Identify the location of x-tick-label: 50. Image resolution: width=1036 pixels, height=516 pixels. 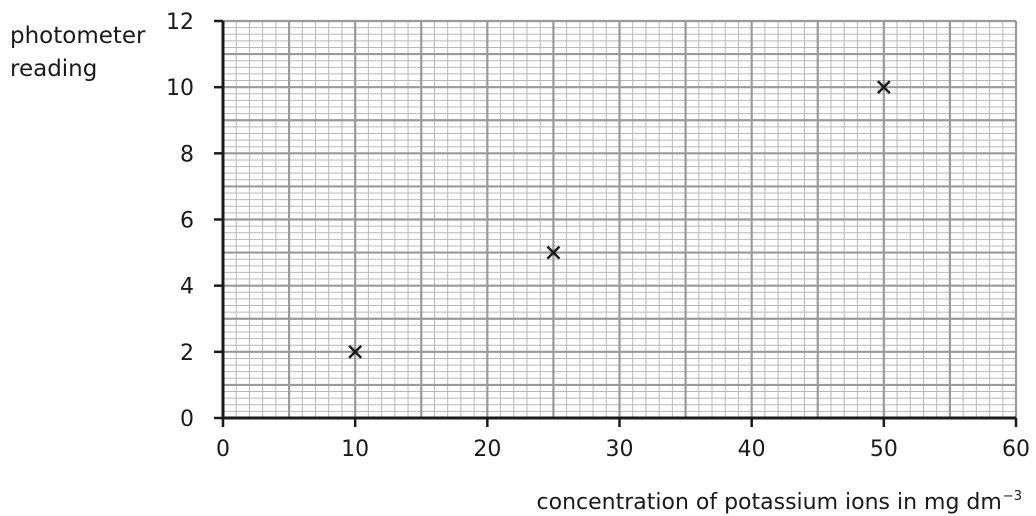
(884, 449).